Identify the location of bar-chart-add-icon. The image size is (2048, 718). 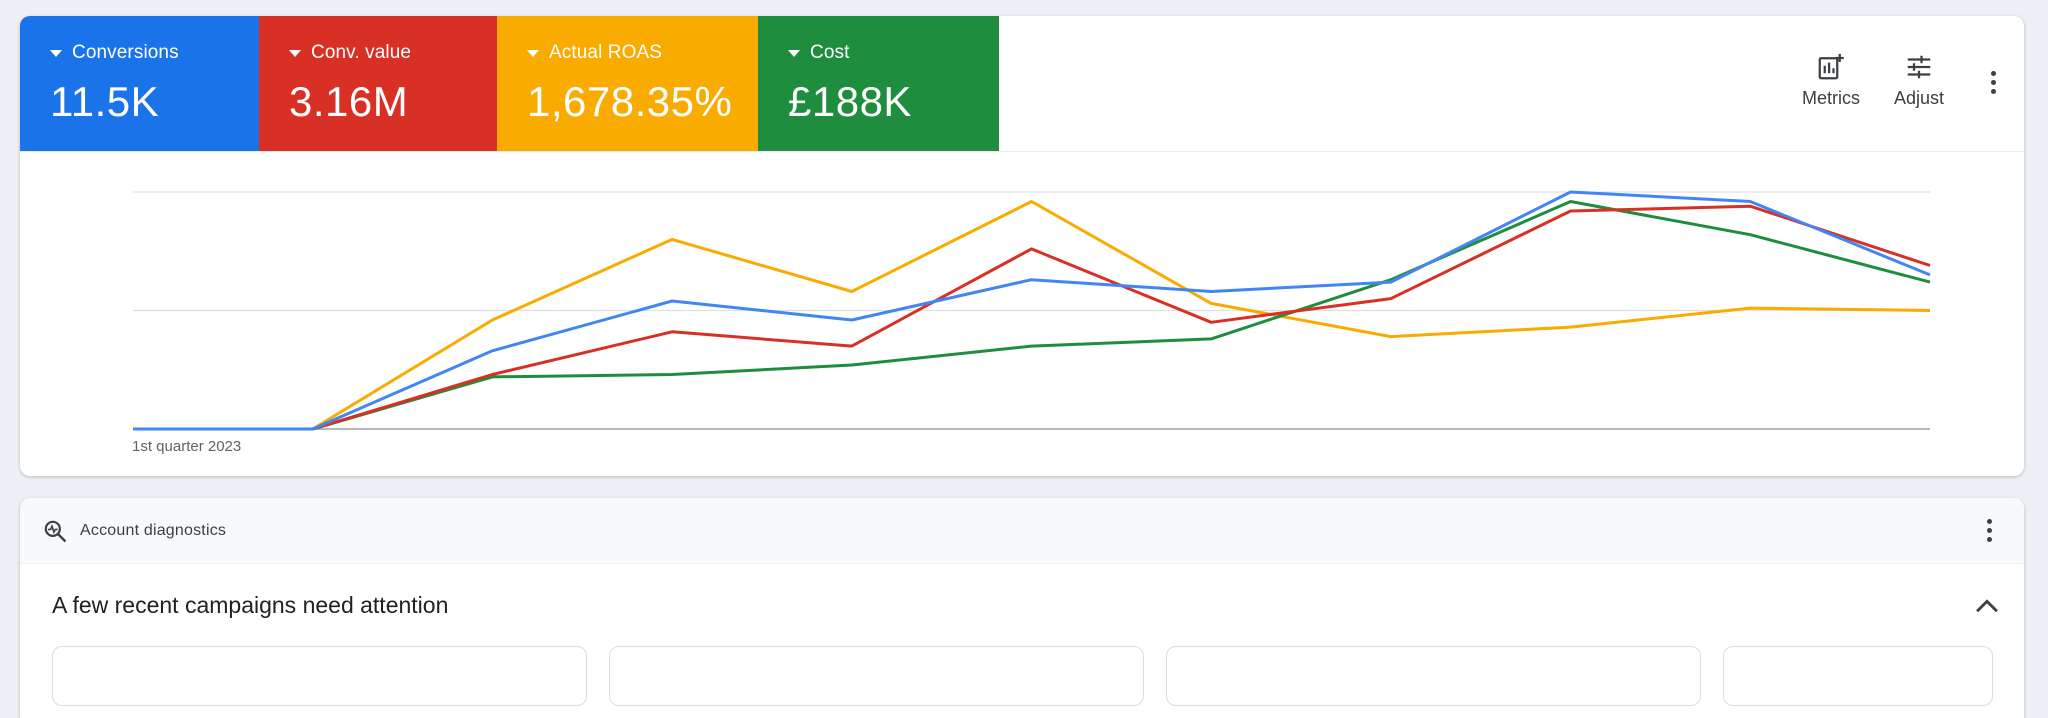
(1831, 66).